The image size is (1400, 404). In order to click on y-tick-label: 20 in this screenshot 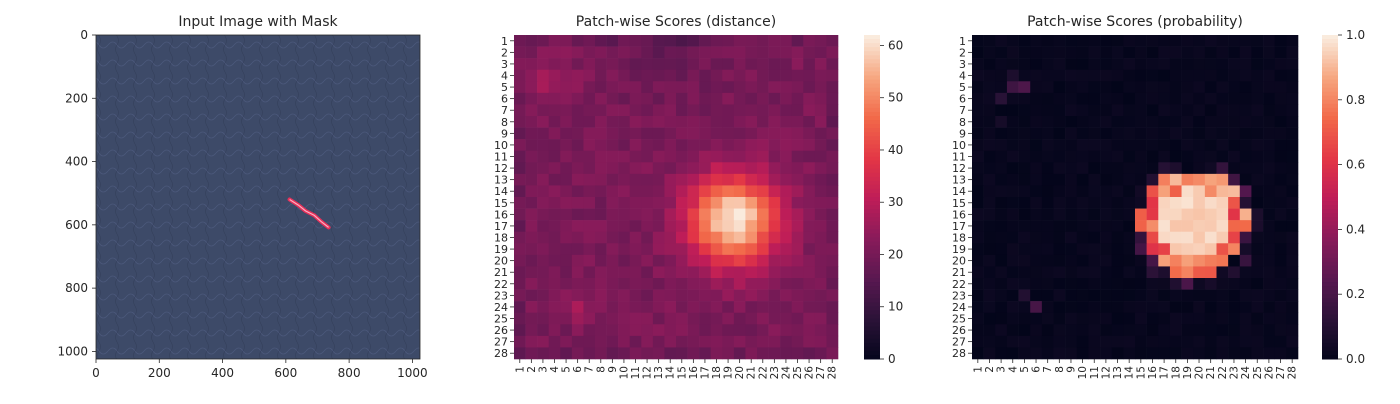, I will do `click(501, 261)`.